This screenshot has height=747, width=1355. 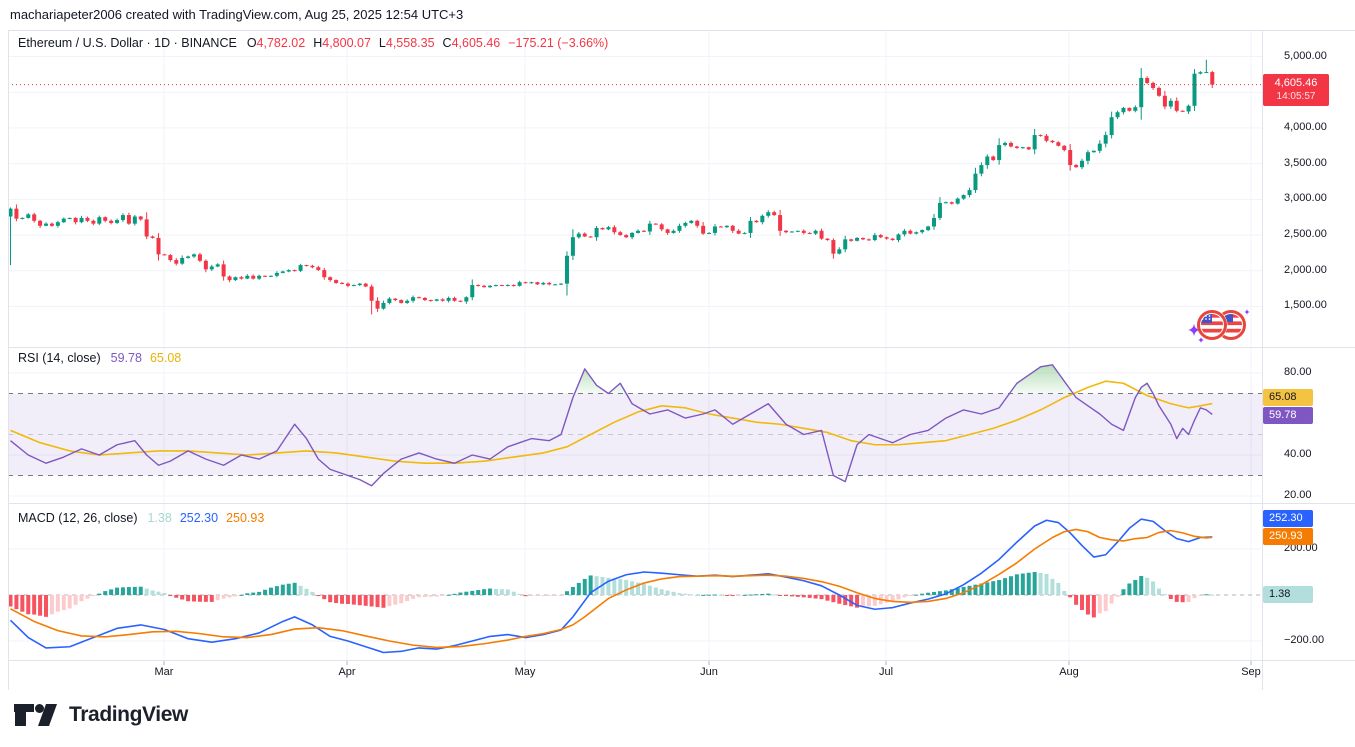 I want to click on rsi-value: 59.78, so click(x=126, y=358).